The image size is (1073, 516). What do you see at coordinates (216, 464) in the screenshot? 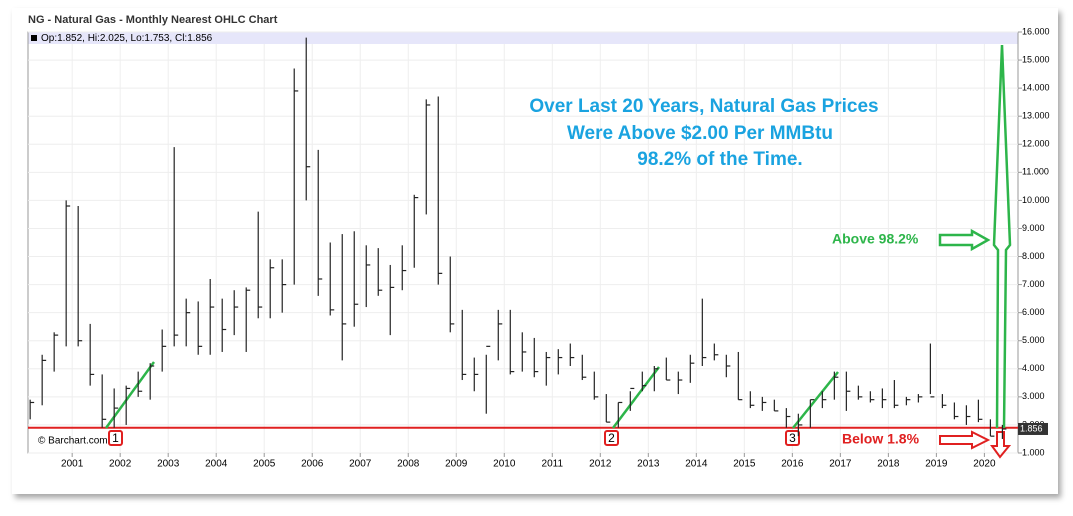
I see `x-tick-label: 2004` at bounding box center [216, 464].